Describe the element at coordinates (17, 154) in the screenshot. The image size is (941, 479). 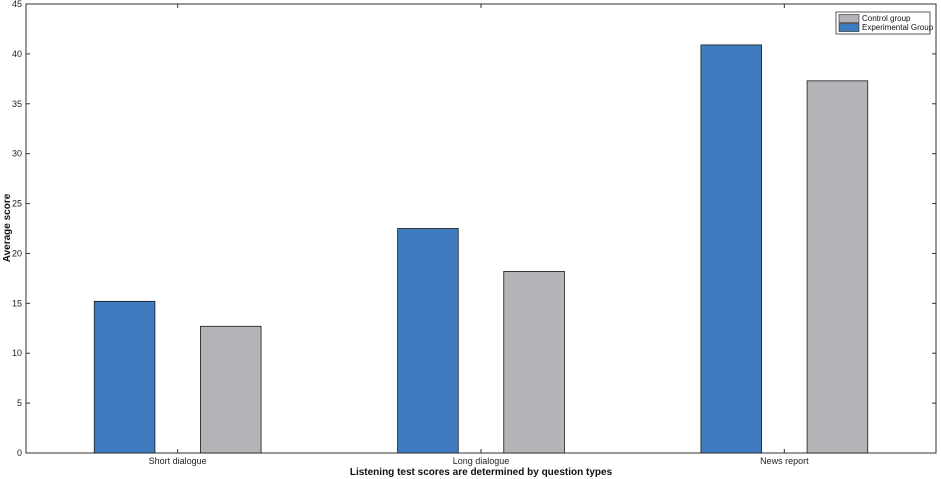
I see `y-tick-label-6: 30` at that location.